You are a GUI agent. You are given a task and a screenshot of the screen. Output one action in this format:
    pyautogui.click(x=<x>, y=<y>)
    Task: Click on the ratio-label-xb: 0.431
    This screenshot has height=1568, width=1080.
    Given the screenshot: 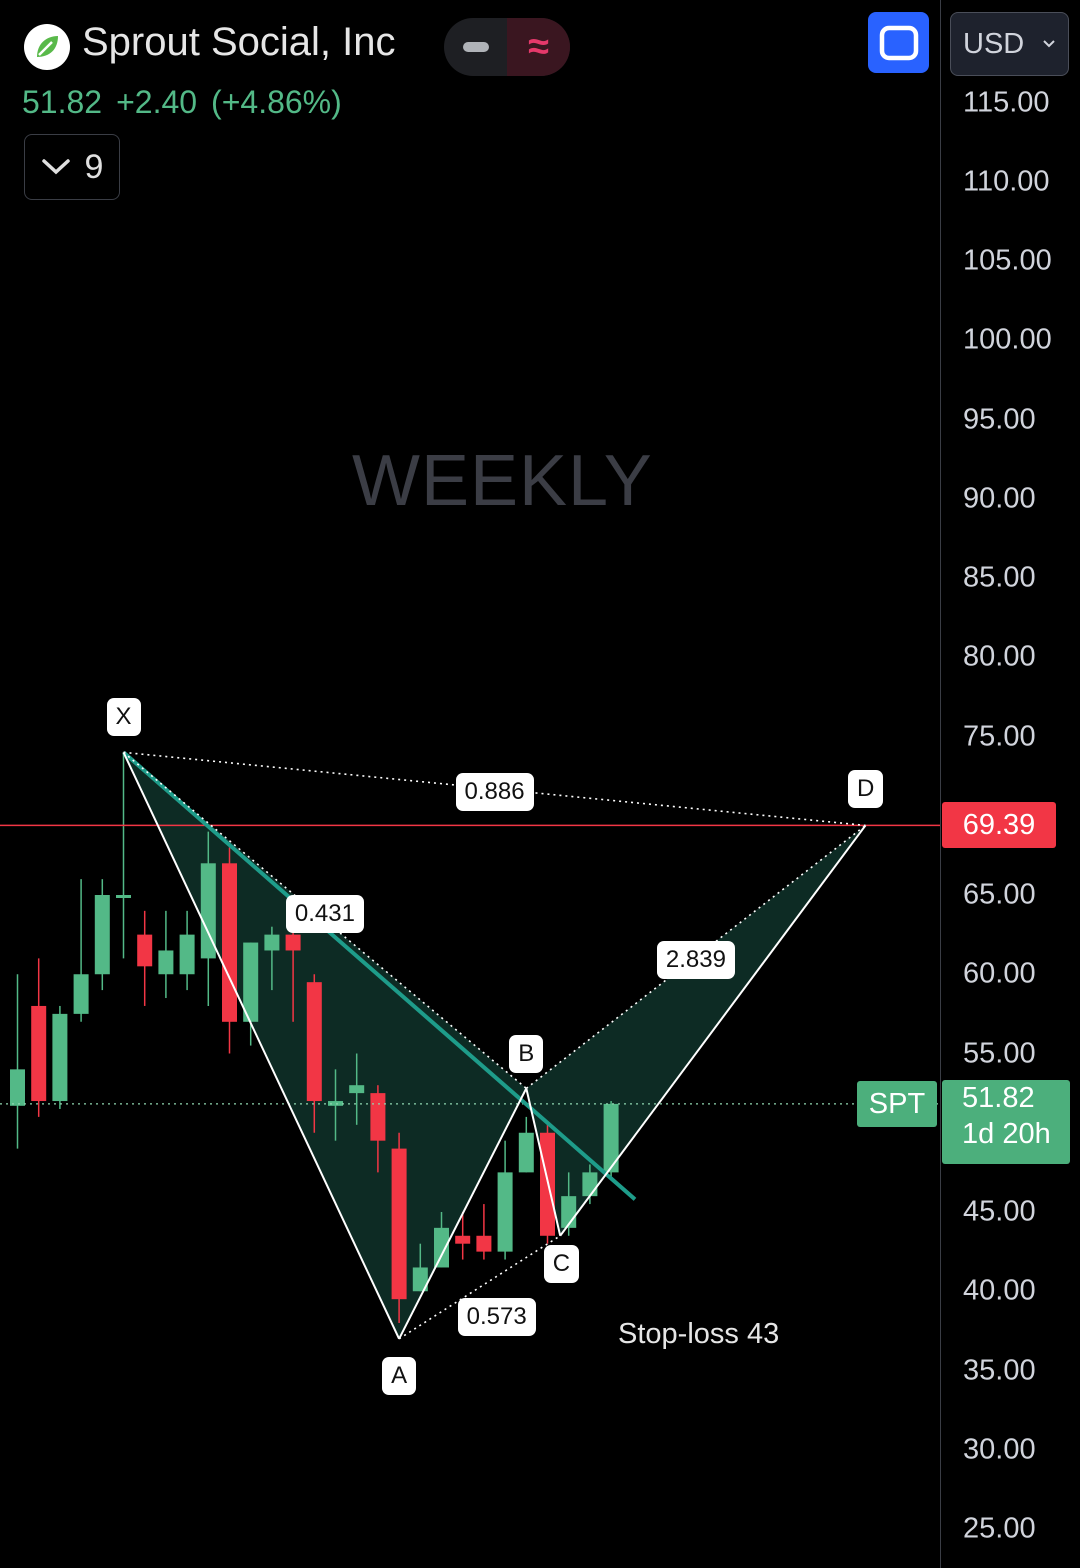 What is the action you would take?
    pyautogui.click(x=324, y=914)
    